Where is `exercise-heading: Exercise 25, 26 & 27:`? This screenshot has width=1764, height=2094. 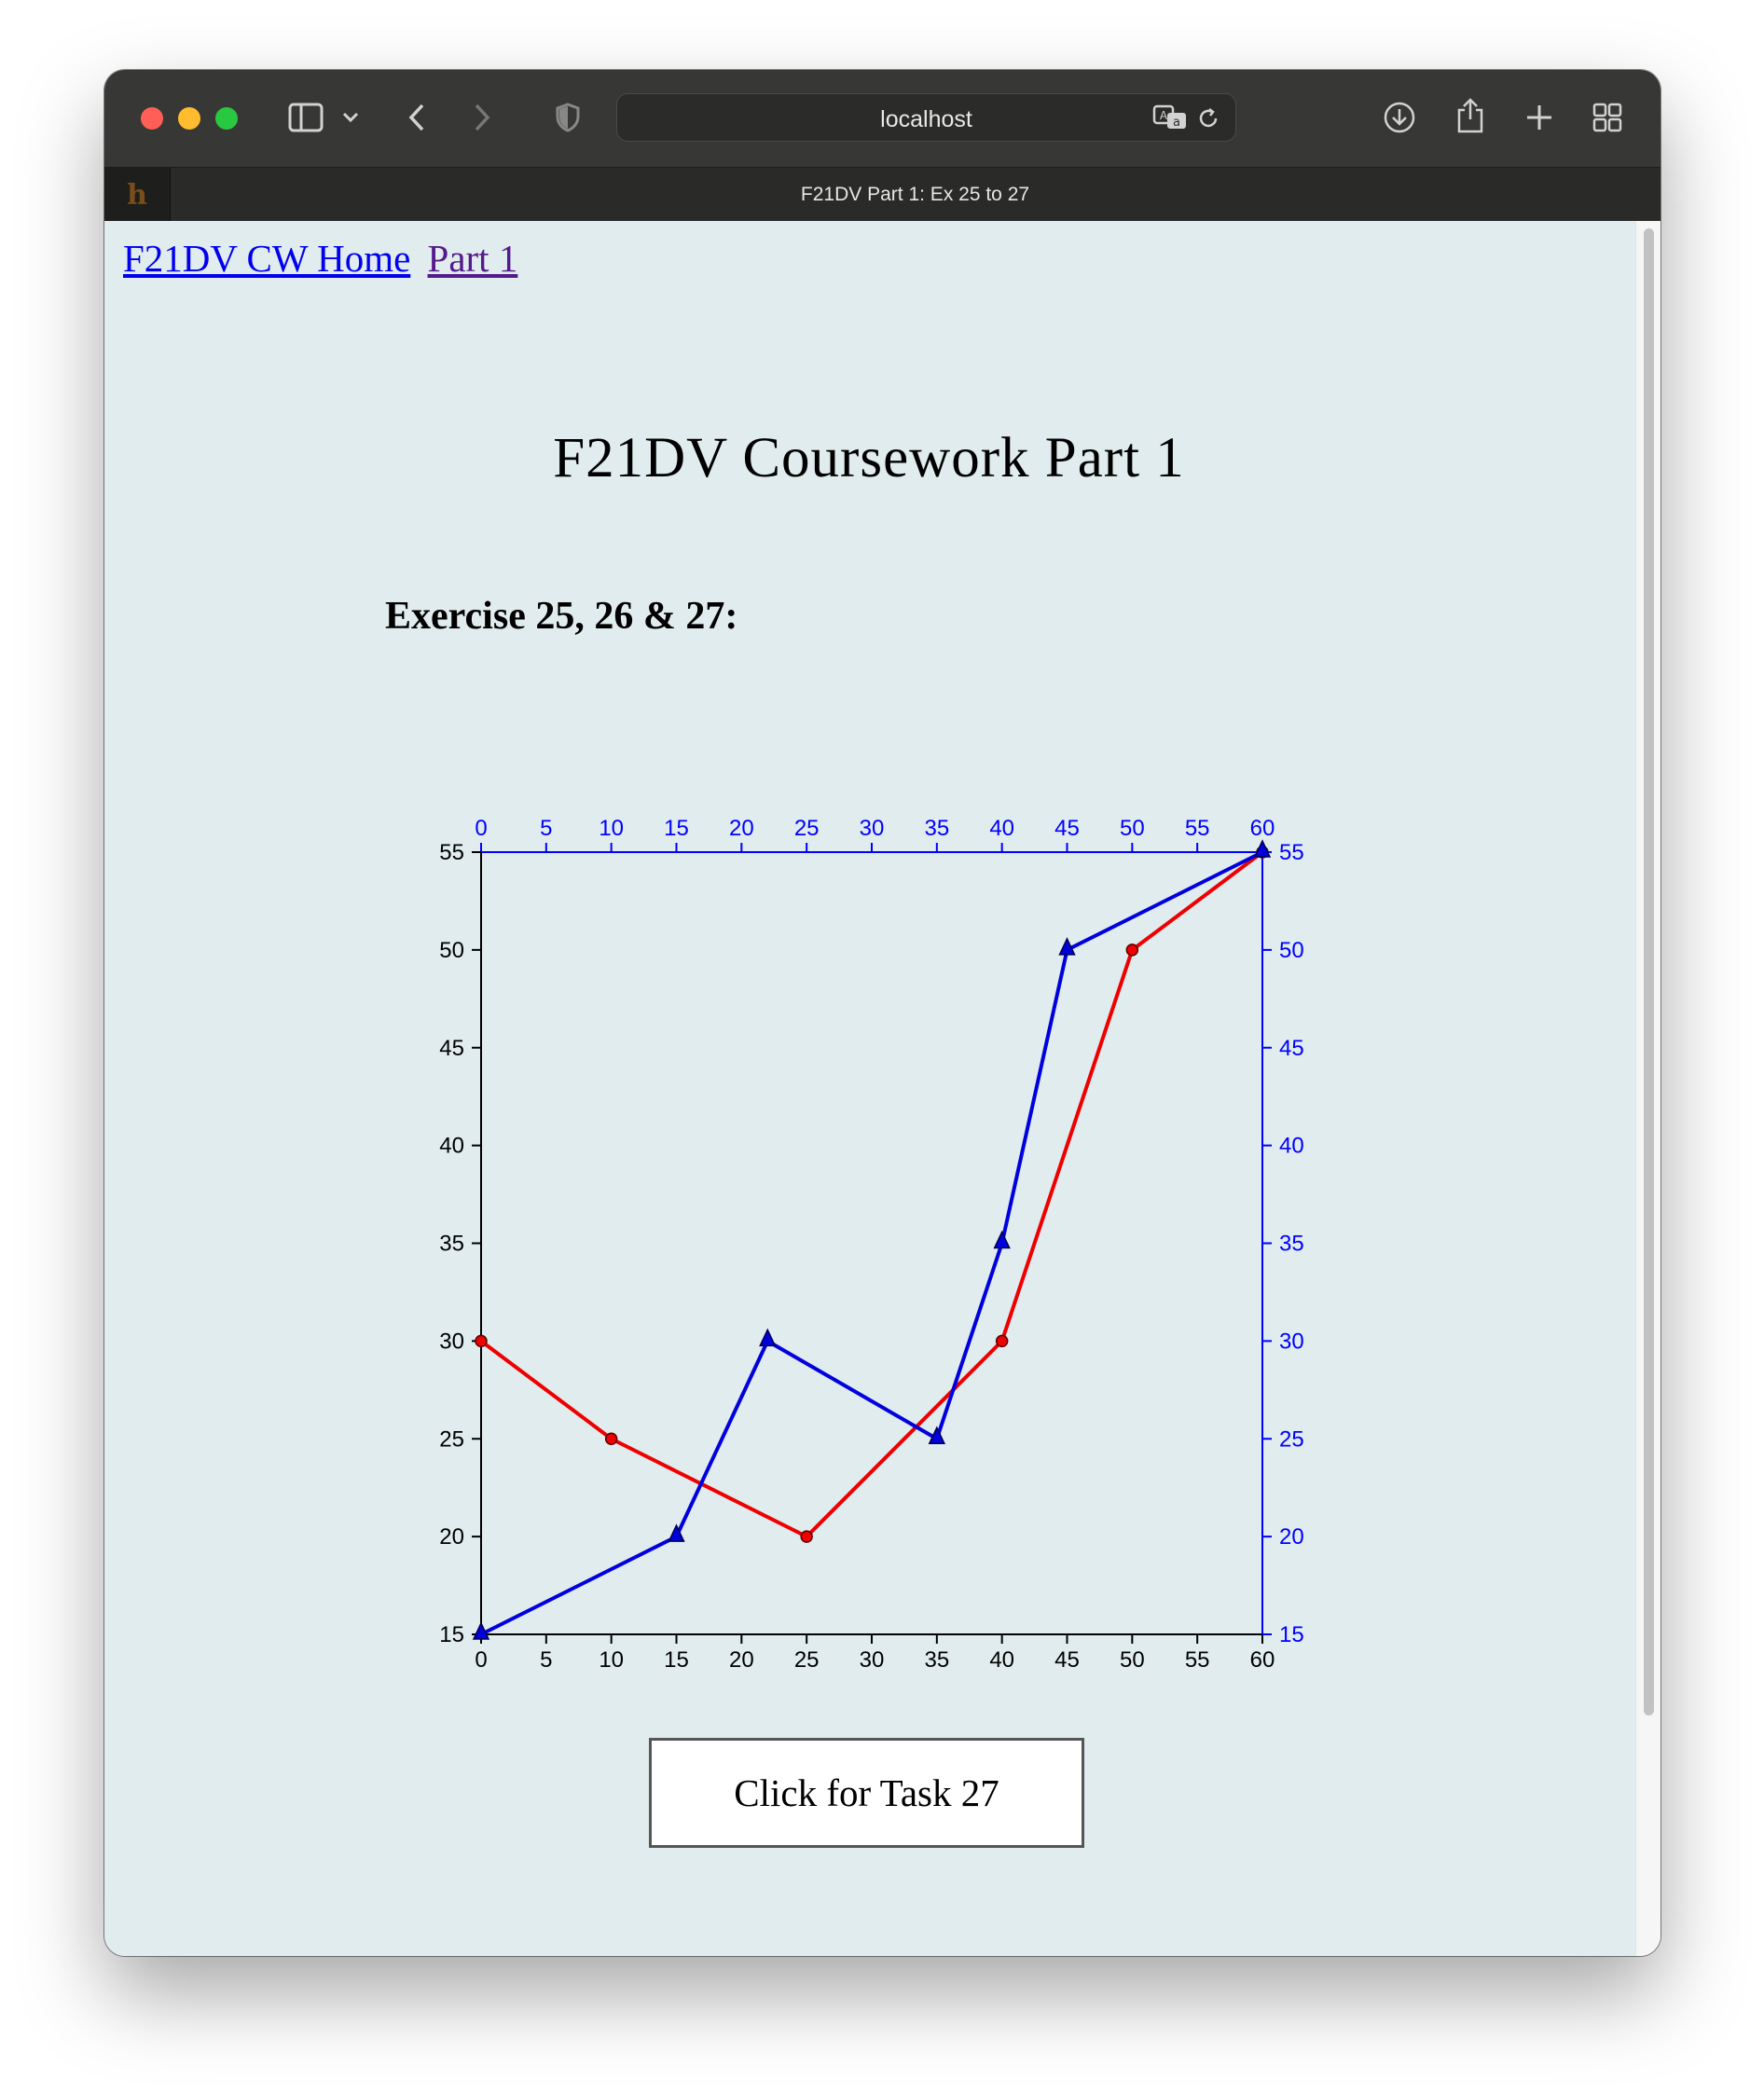
exercise-heading: Exercise 25, 26 & 27: is located at coordinates (561, 616).